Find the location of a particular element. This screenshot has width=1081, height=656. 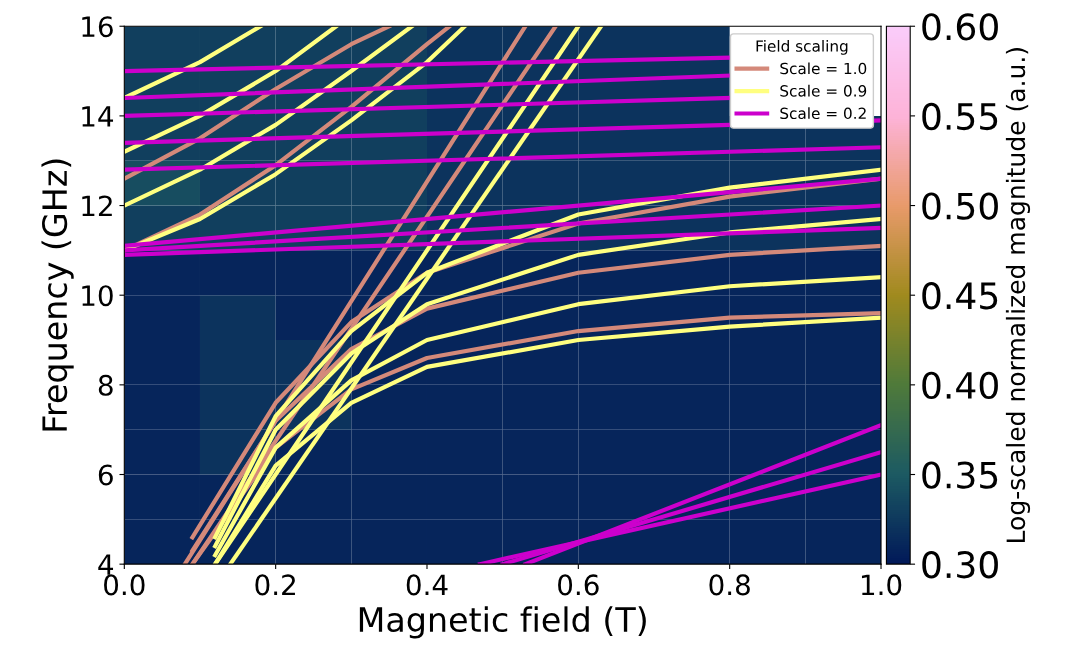

legend-label: Scale = 0.2 is located at coordinates (823, 113).